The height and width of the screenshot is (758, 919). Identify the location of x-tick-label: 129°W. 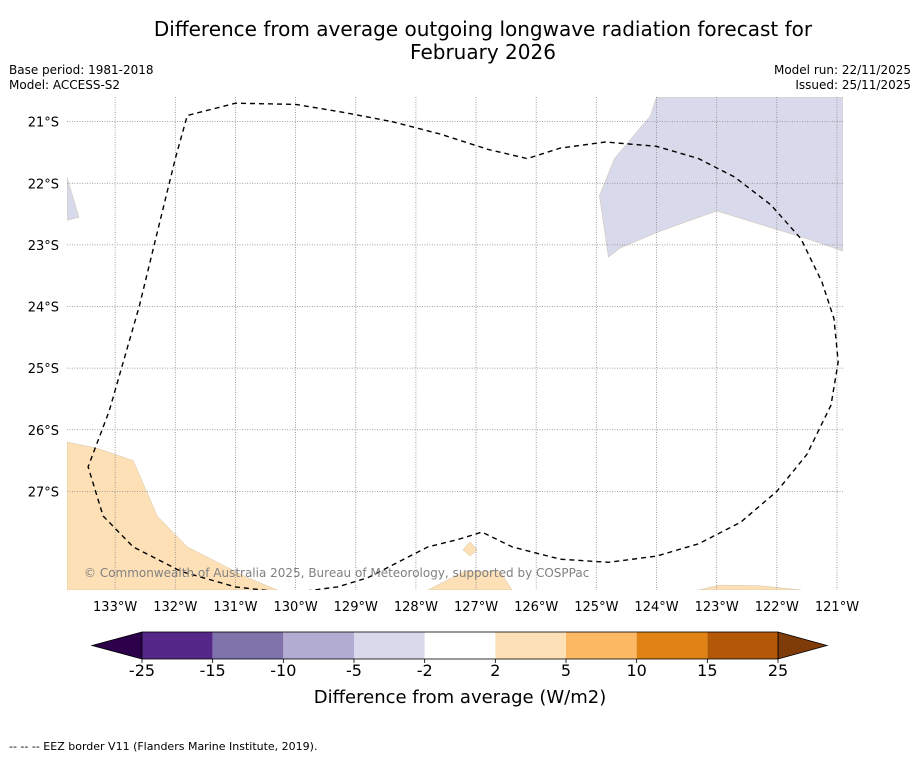
(356, 607).